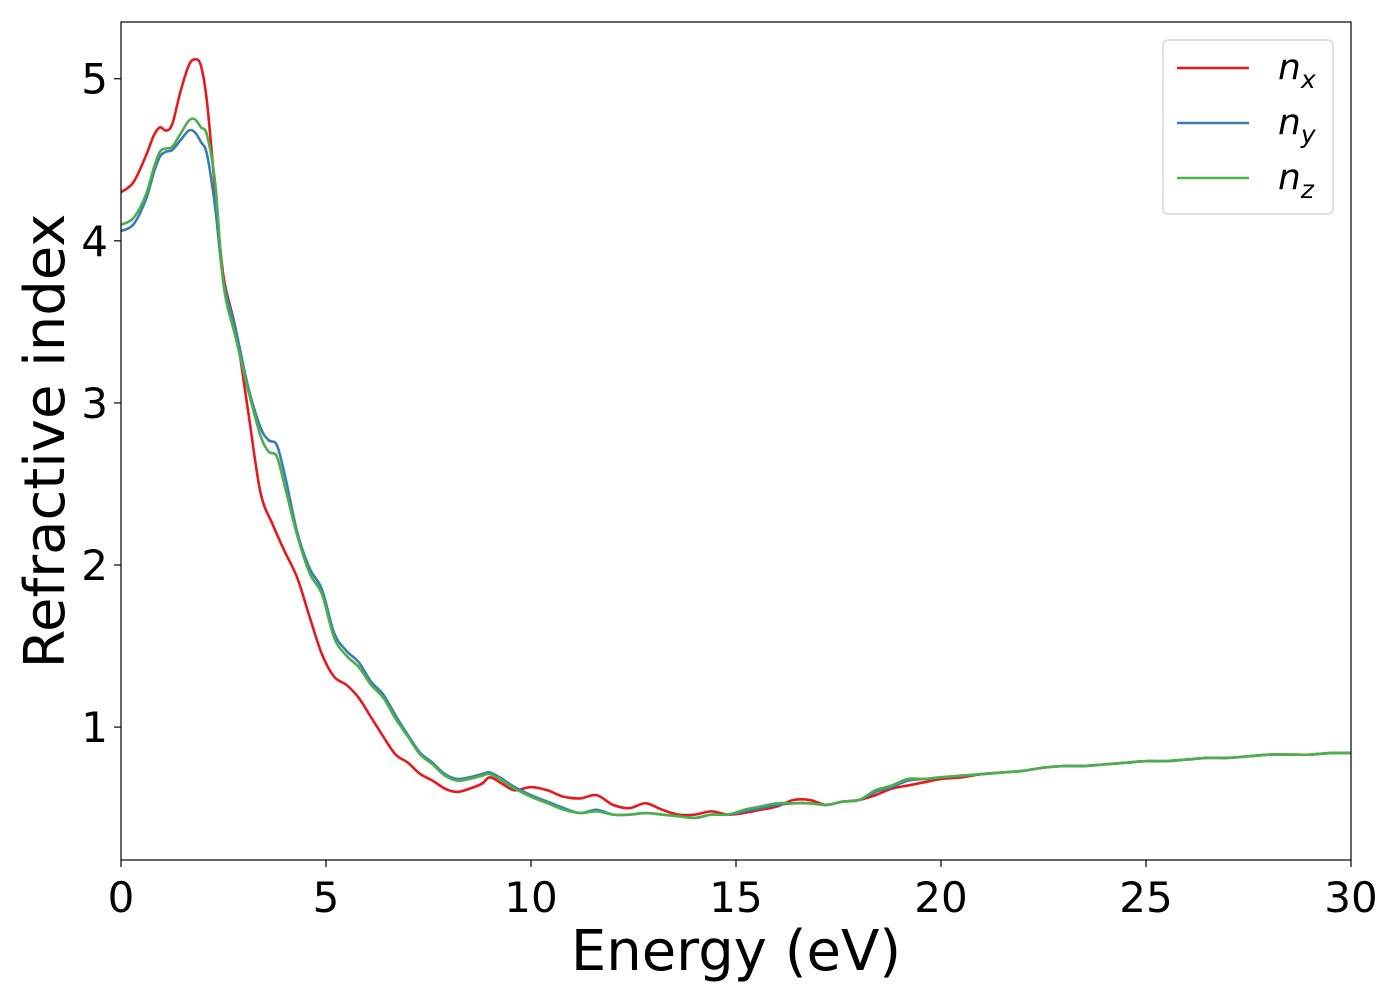 The image size is (1400, 1000). I want to click on y-axis: 1 2 3 4 5, so click(101, 403).